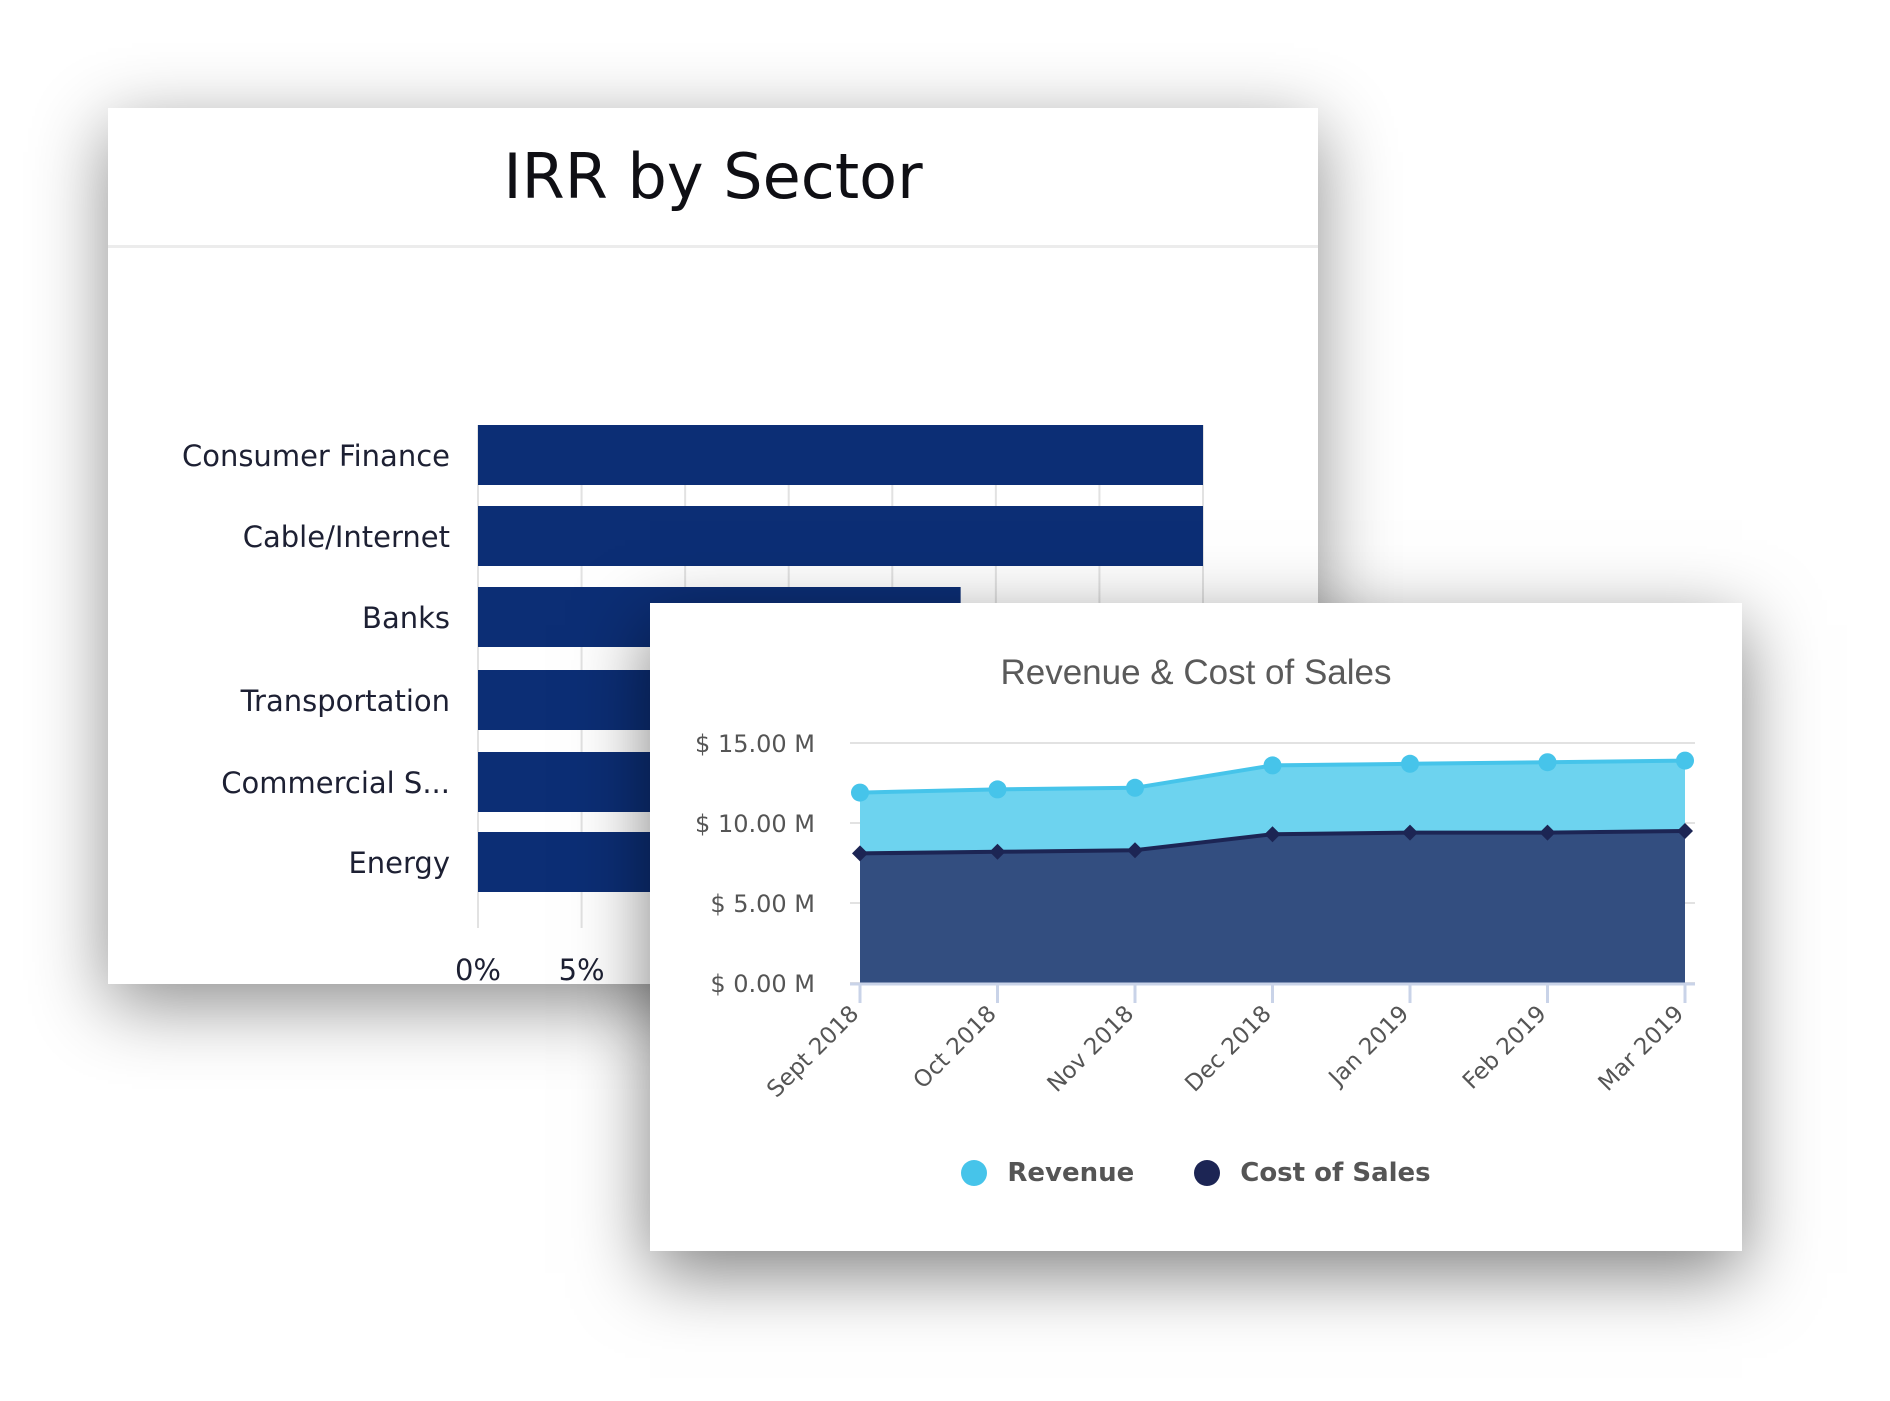 The width and height of the screenshot is (1890, 1401). Describe the element at coordinates (1642, 1049) in the screenshot. I see `revenue-x-tick-label: Mar 2019` at that location.